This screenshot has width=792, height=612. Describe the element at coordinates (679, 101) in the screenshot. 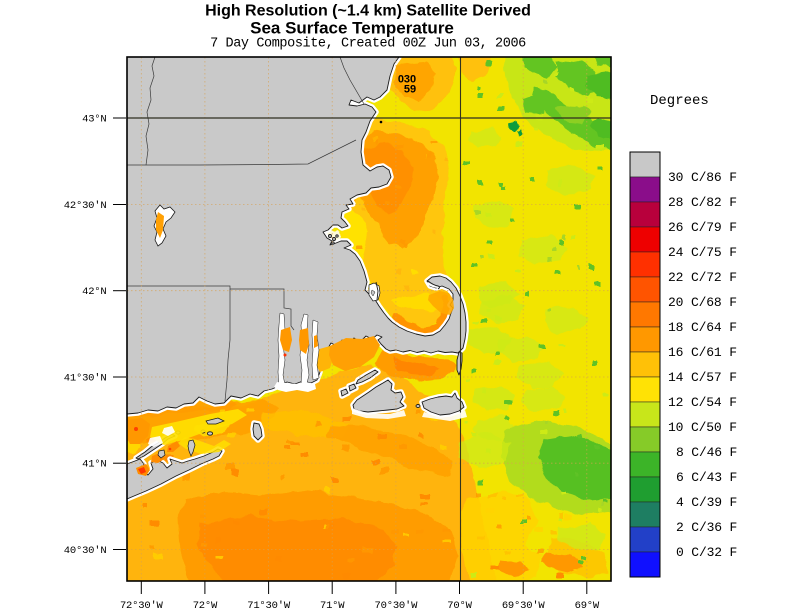

I see `svg-text: Degrees` at that location.